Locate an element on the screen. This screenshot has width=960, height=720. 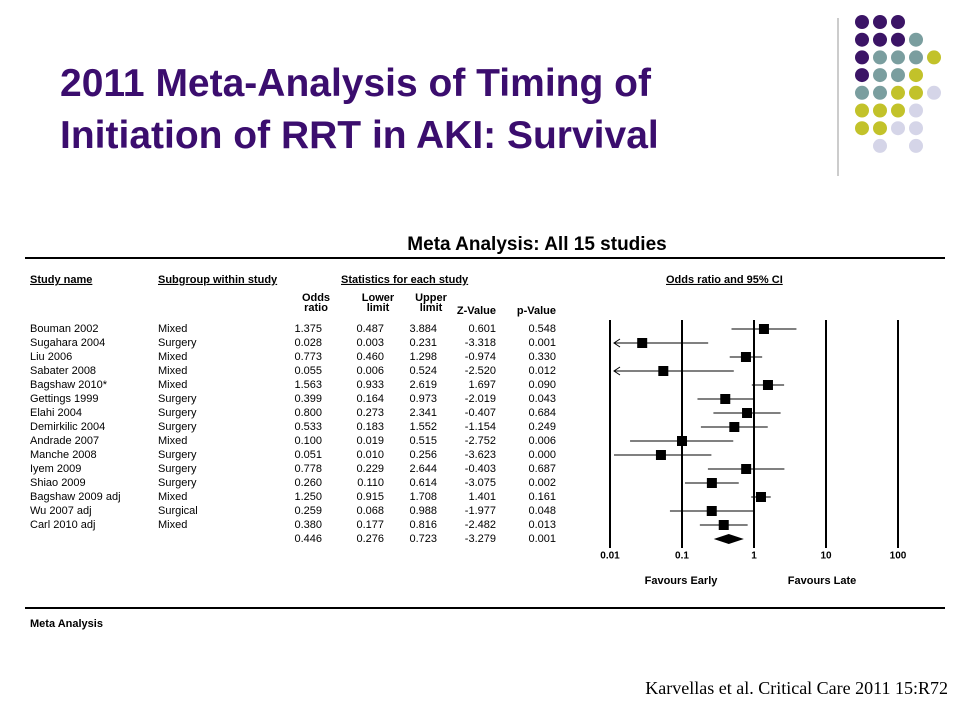
cell: 0.177 is located at coordinates (370, 525).